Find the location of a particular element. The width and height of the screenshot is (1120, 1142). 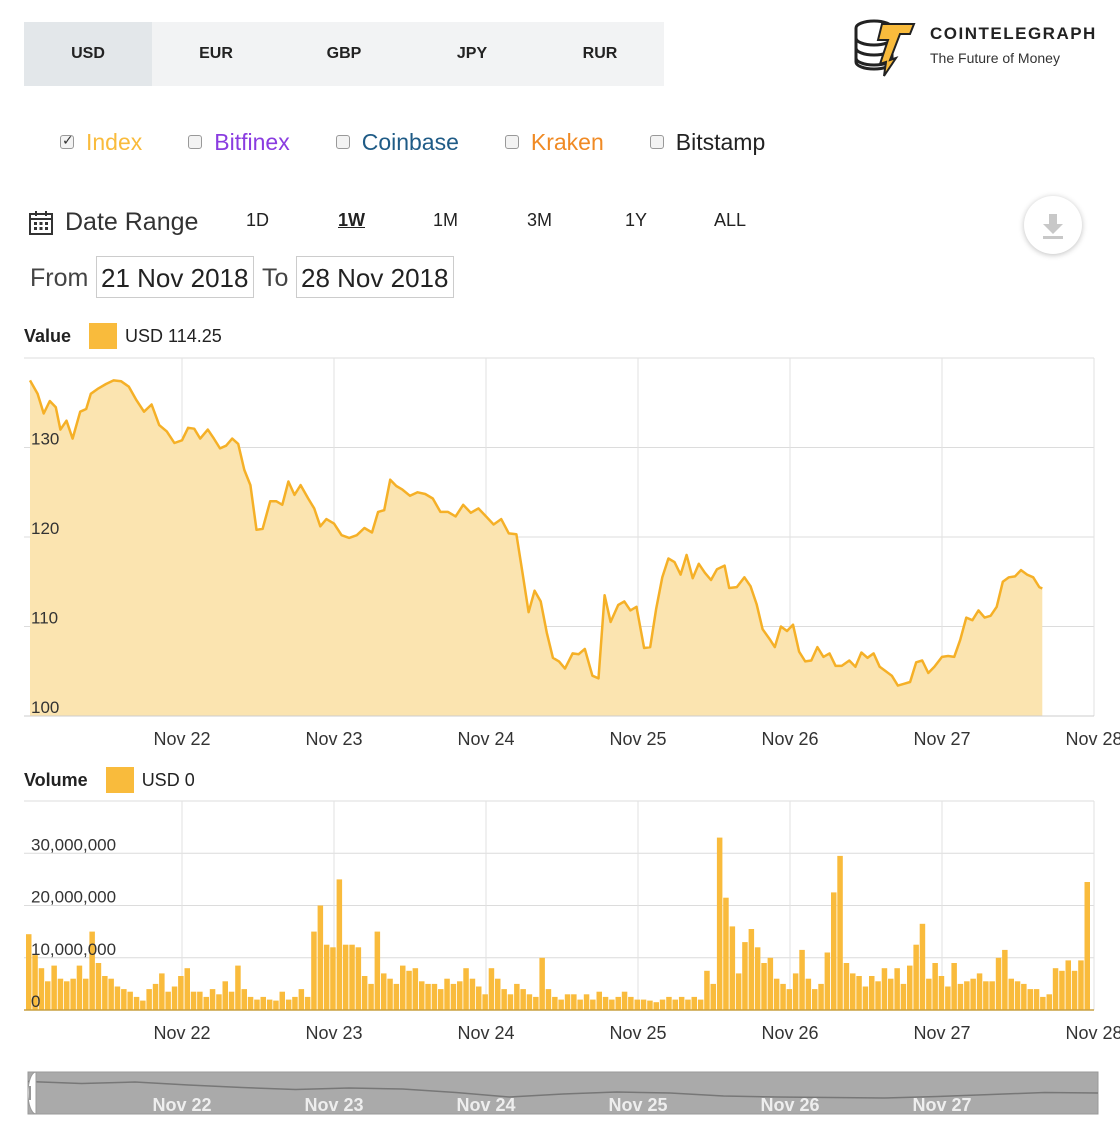

range-1m-button: 1M is located at coordinates (446, 220).